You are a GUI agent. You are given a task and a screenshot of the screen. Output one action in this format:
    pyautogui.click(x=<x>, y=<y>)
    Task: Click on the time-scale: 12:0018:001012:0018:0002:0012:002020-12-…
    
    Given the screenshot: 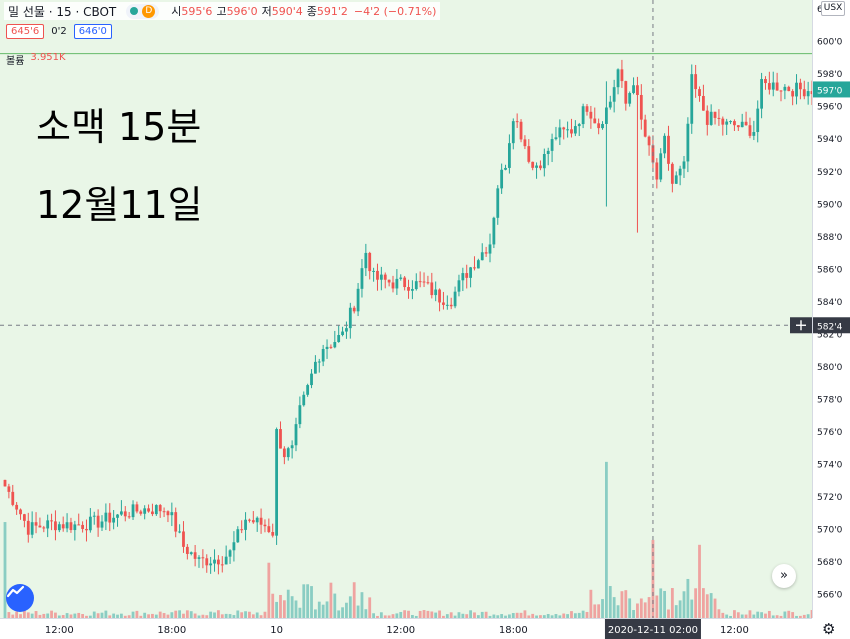 What is the action you would take?
    pyautogui.click(x=406, y=629)
    